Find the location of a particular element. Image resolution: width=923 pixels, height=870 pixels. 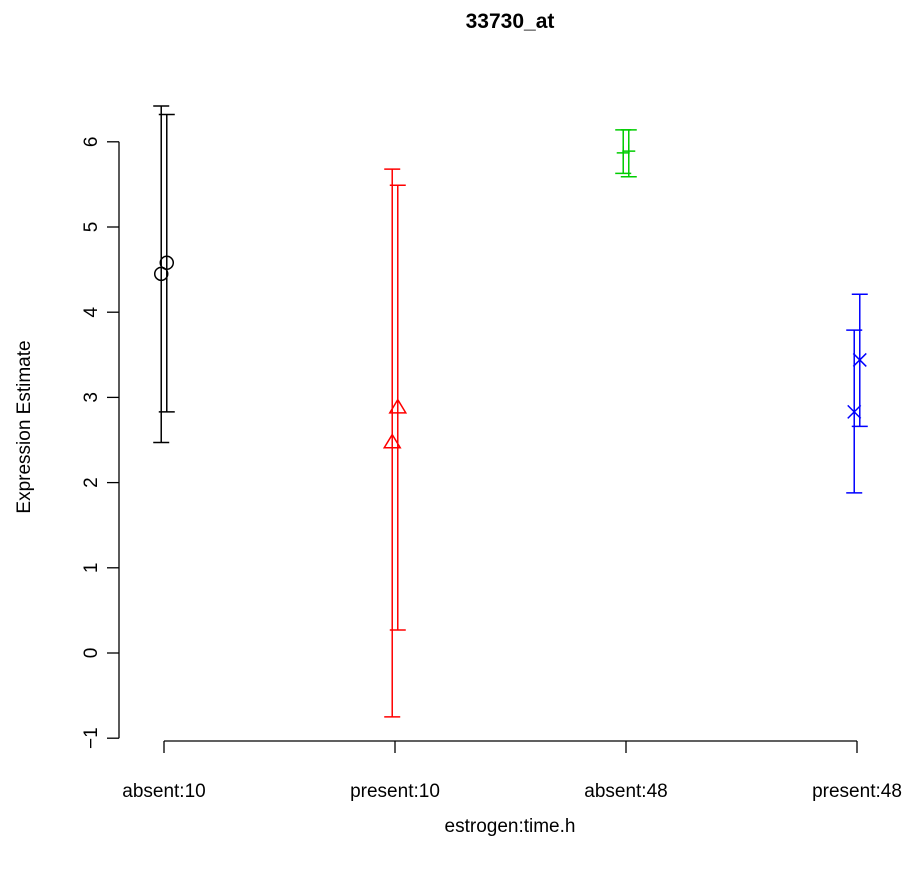

x-tick-label: present:10 is located at coordinates (395, 791).